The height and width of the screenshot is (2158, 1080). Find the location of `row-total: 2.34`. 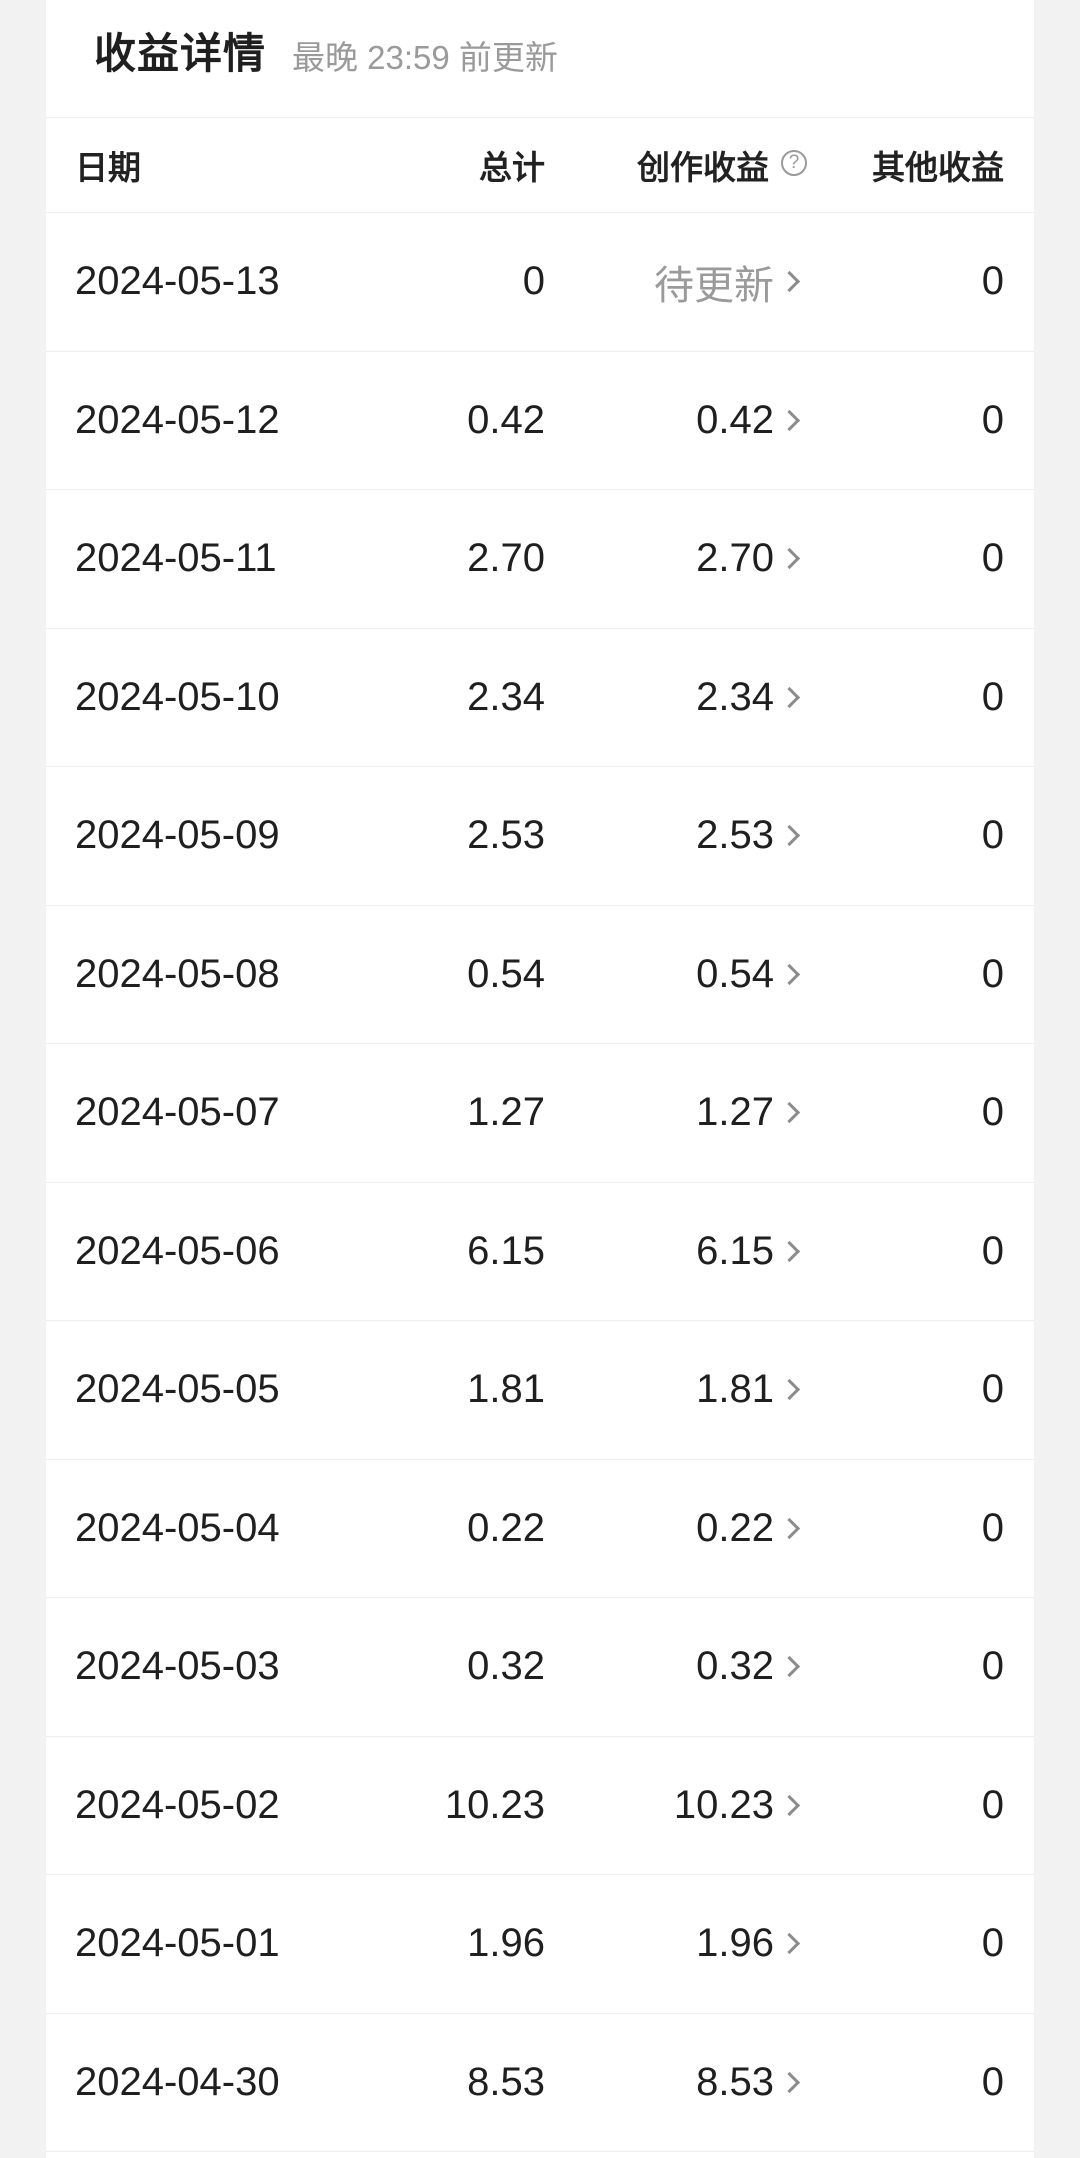

row-total: 2.34 is located at coordinates (506, 696).